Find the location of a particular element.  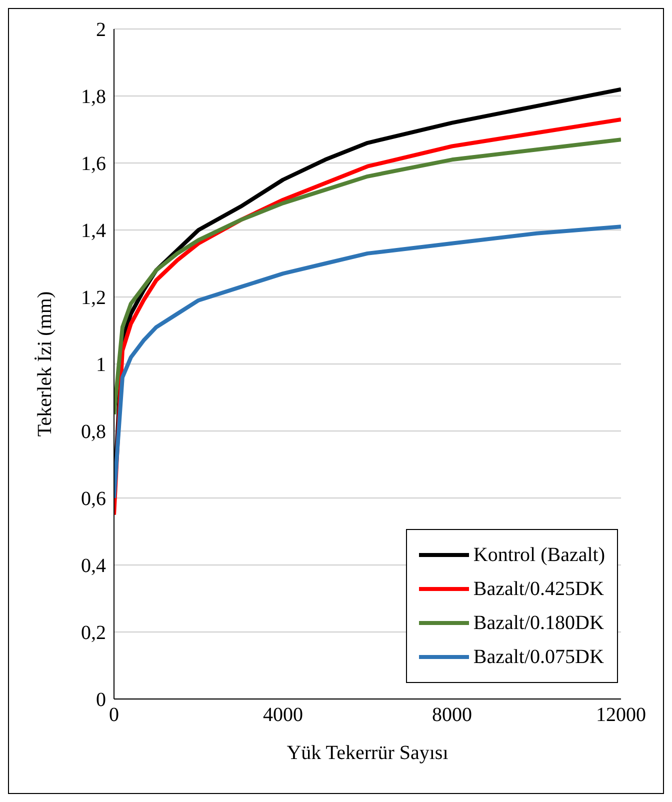

y-tick-label: 0,4 is located at coordinates (93, 566).